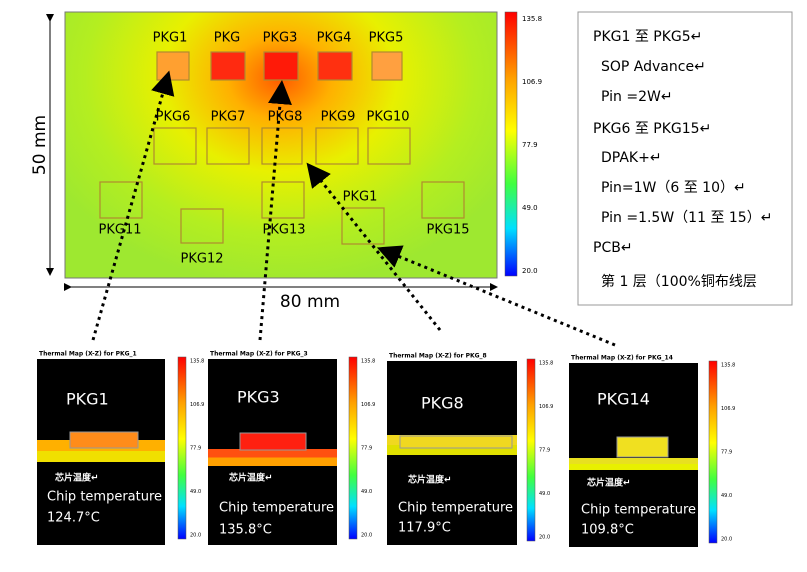  Describe the element at coordinates (285, 117) in the screenshot. I see `package-label: PKG8` at that location.